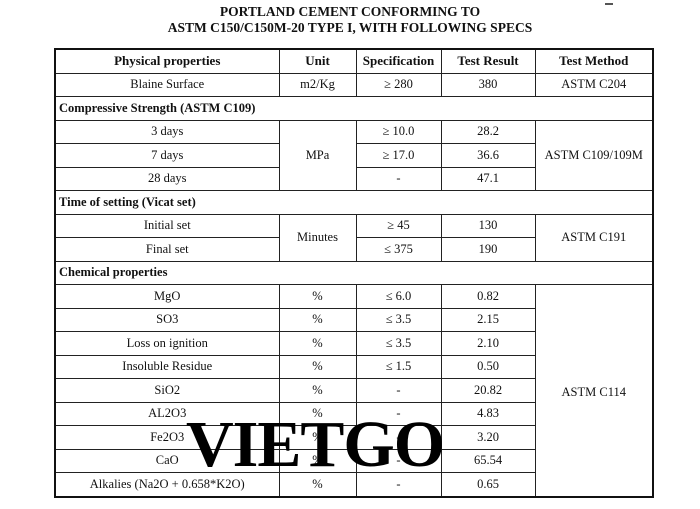 The height and width of the screenshot is (509, 700). What do you see at coordinates (594, 237) in the screenshot?
I see `method-cell: ASTM C191` at bounding box center [594, 237].